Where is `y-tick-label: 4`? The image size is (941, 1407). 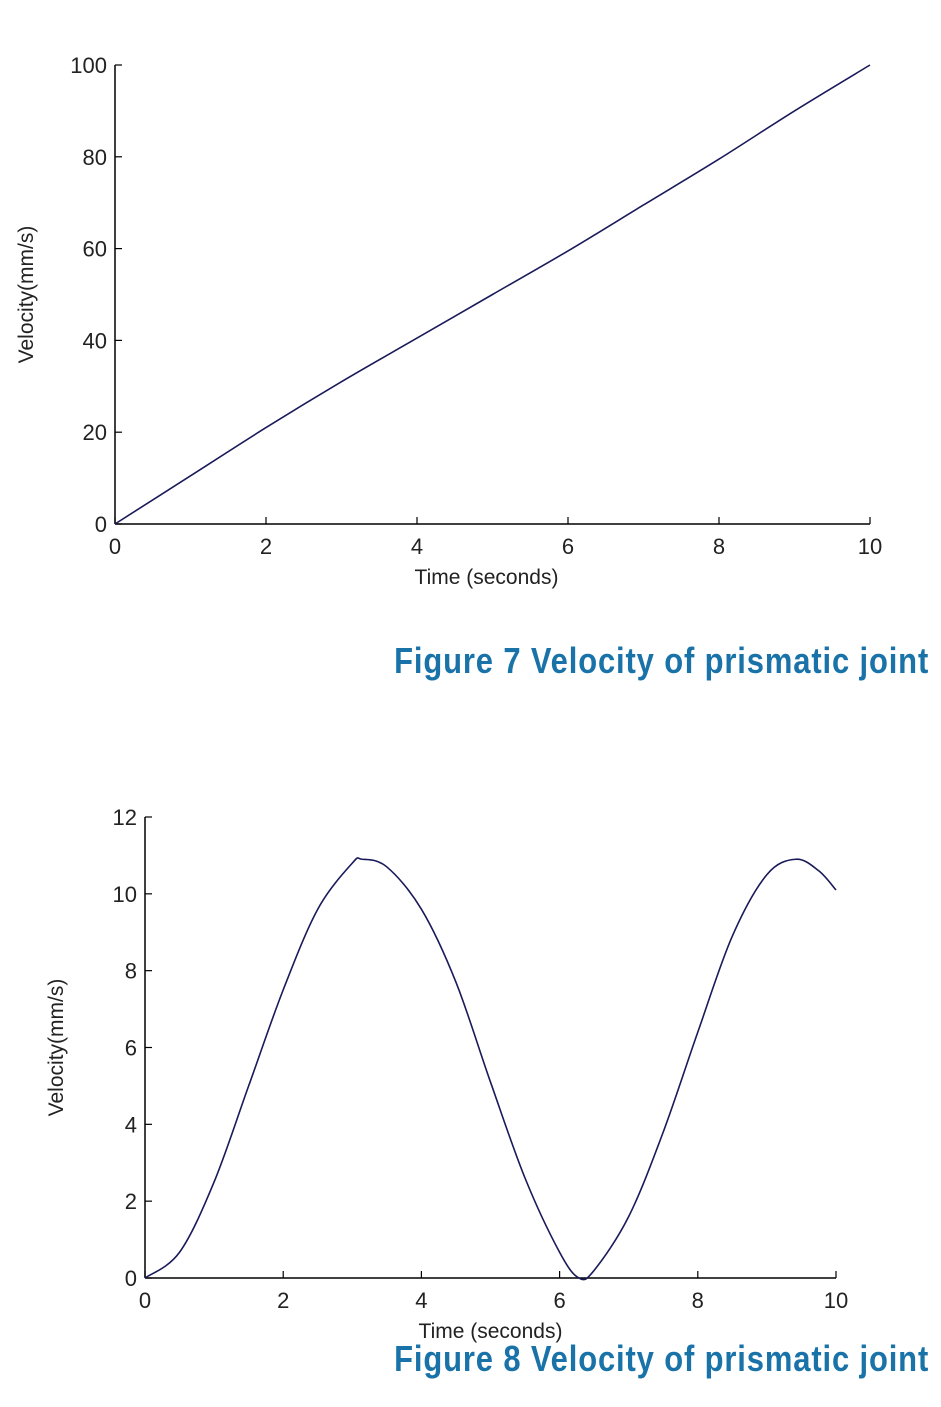
y-tick-label: 4 is located at coordinates (131, 1124).